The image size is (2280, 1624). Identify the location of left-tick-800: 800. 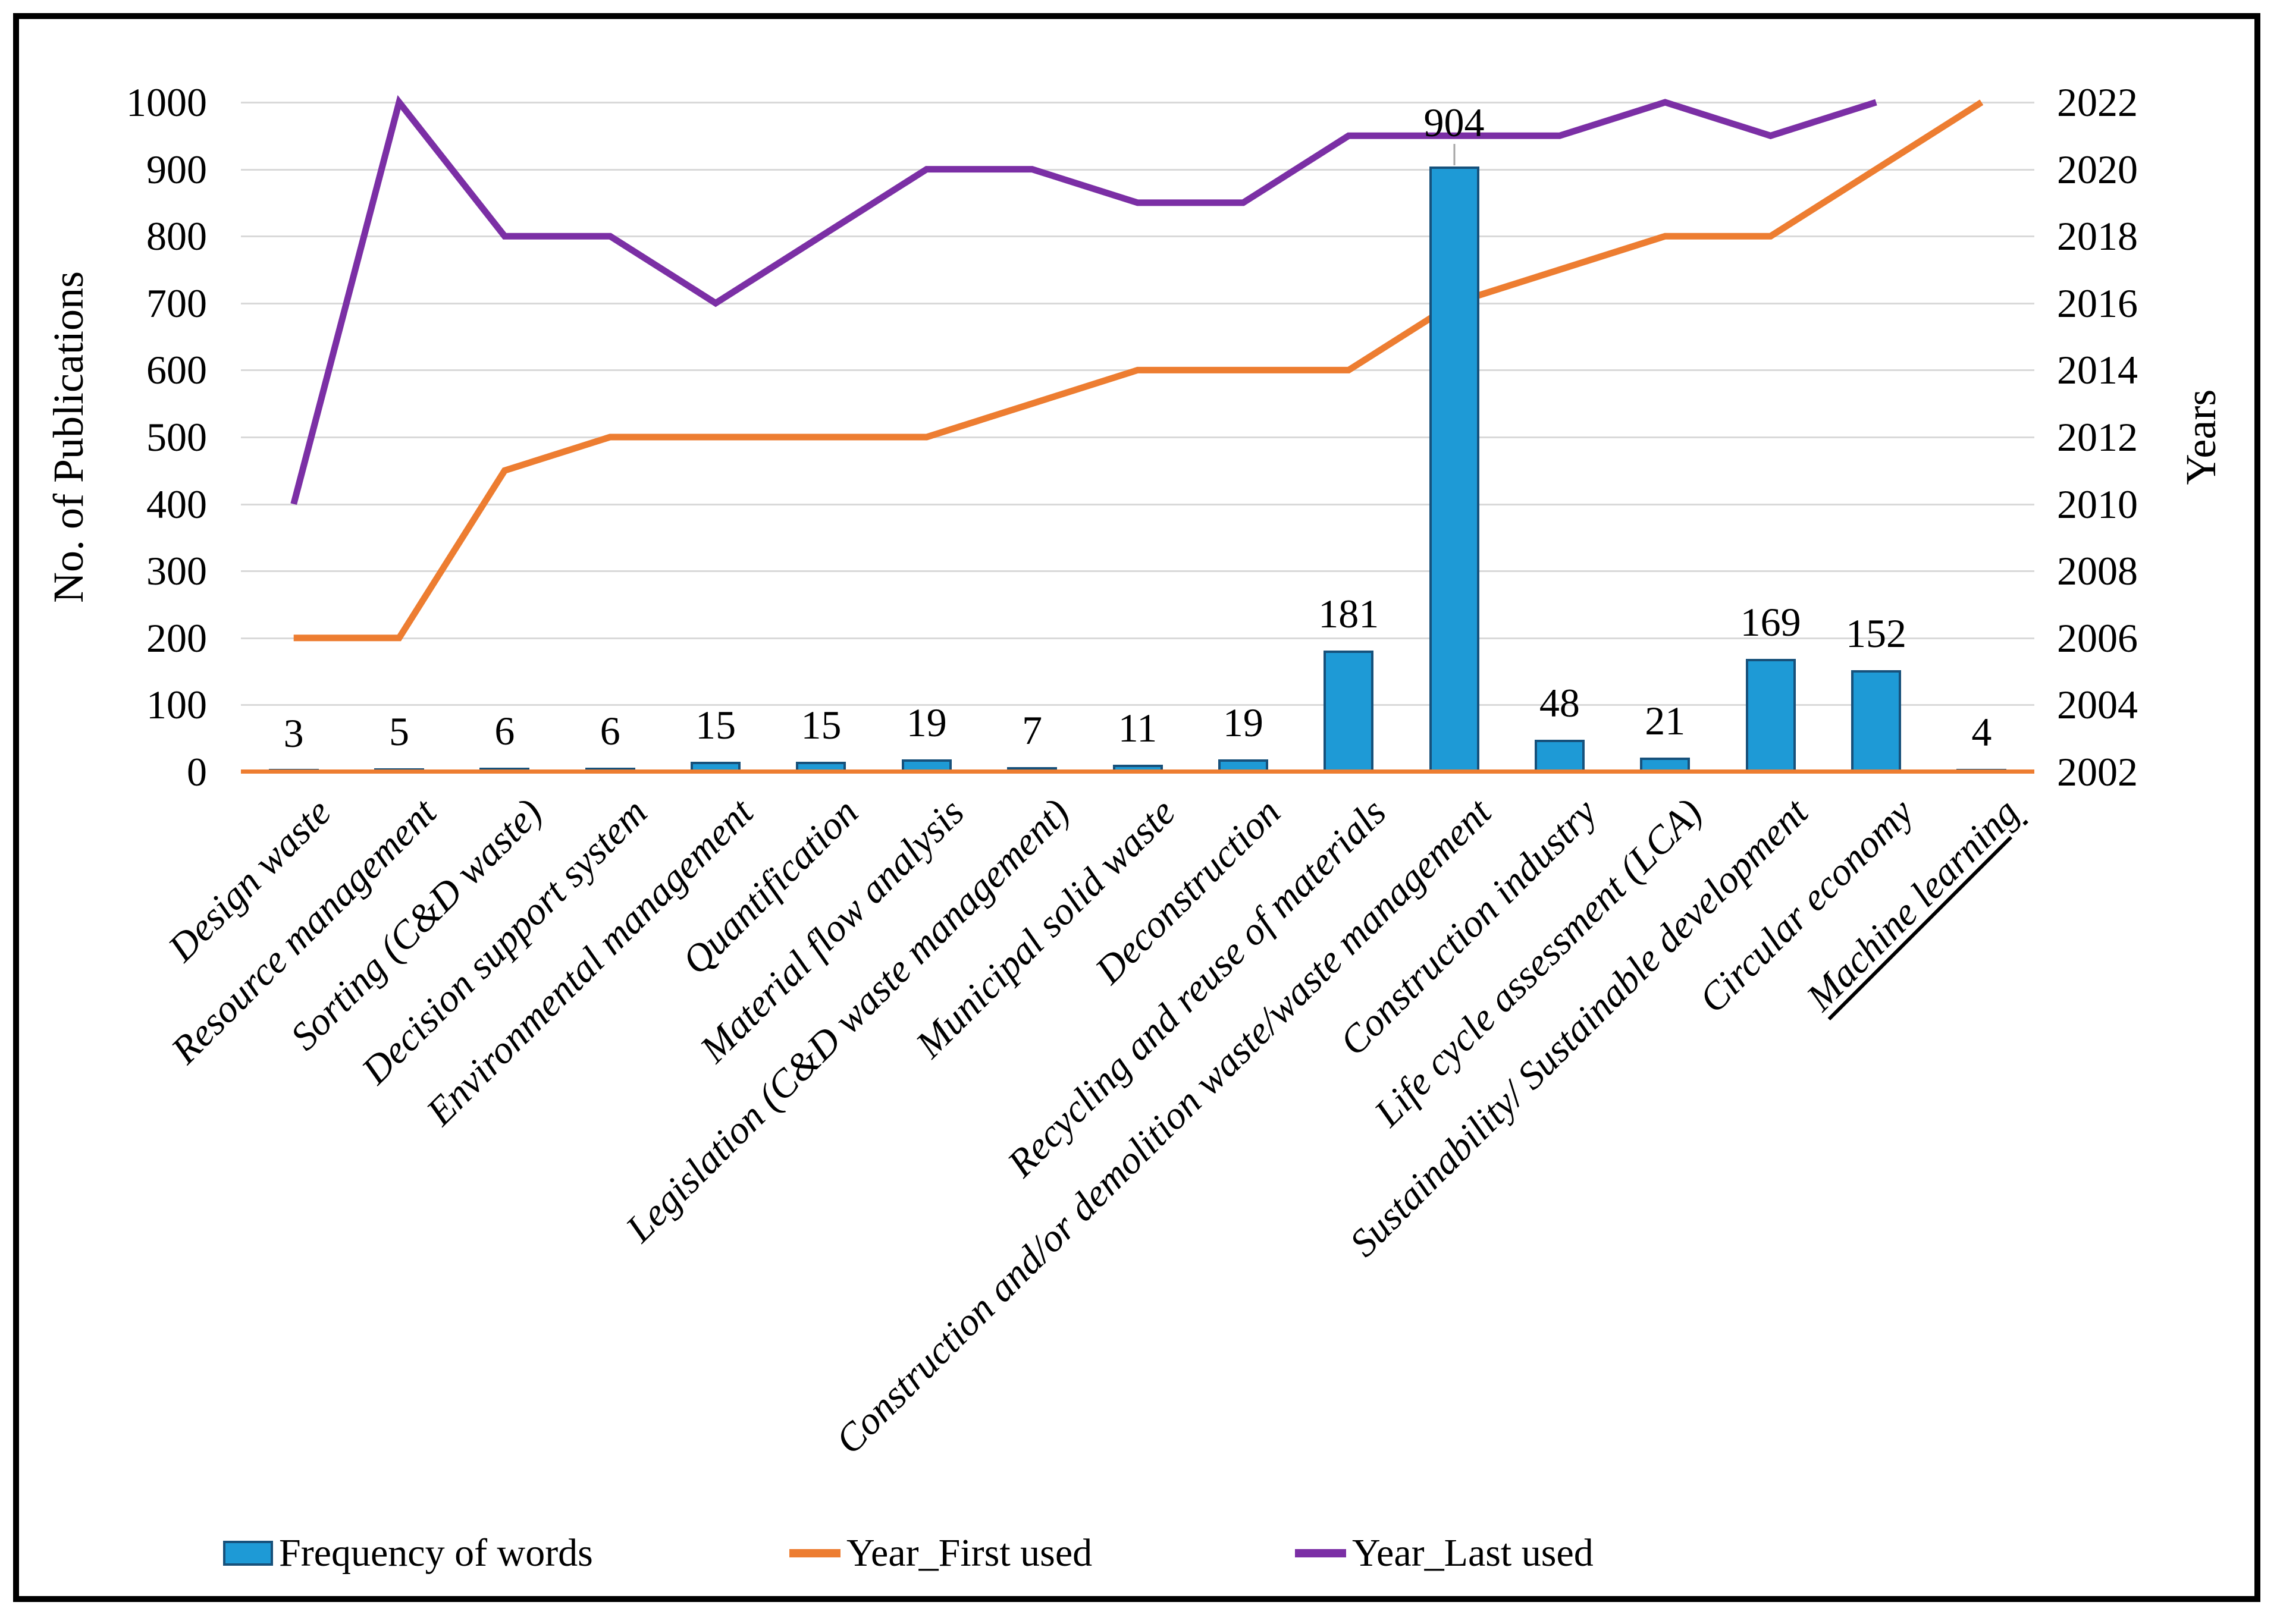
(176, 236).